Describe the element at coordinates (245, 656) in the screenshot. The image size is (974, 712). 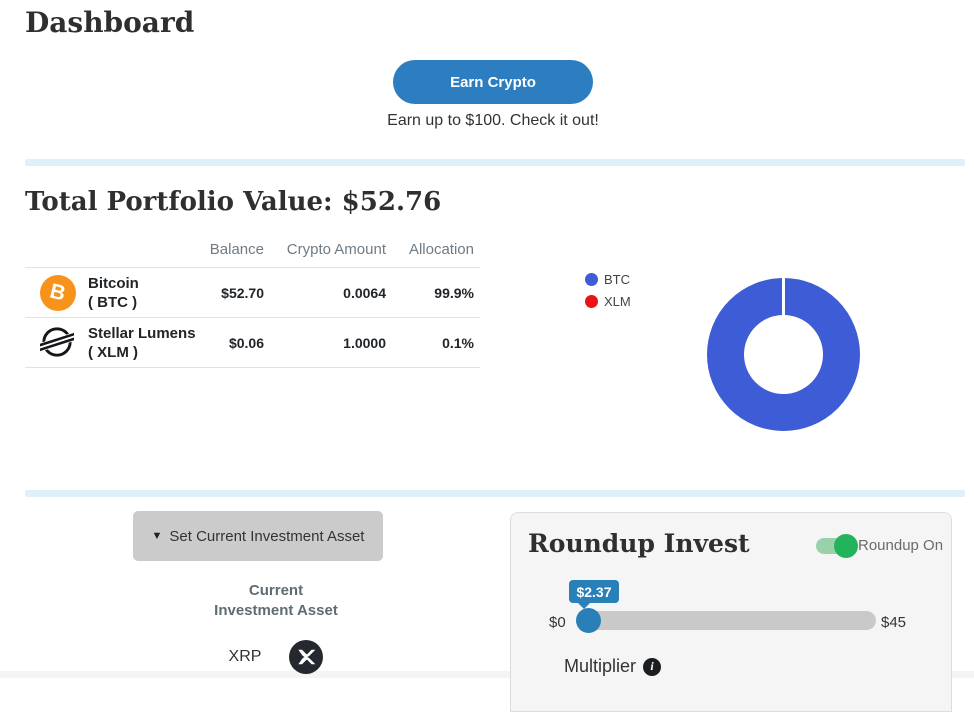
I see `current-asset-symbol: XRP` at that location.